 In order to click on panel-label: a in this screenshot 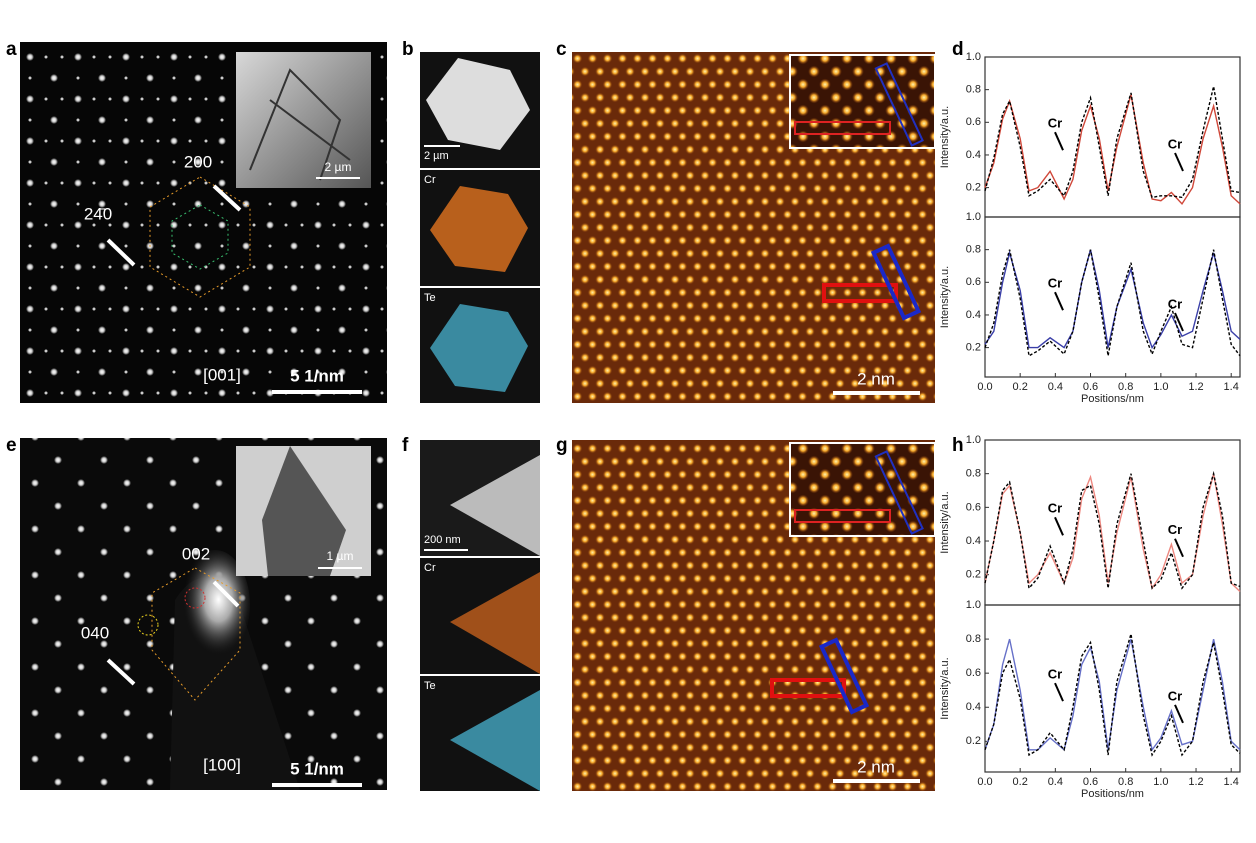, I will do `click(11, 49)`.